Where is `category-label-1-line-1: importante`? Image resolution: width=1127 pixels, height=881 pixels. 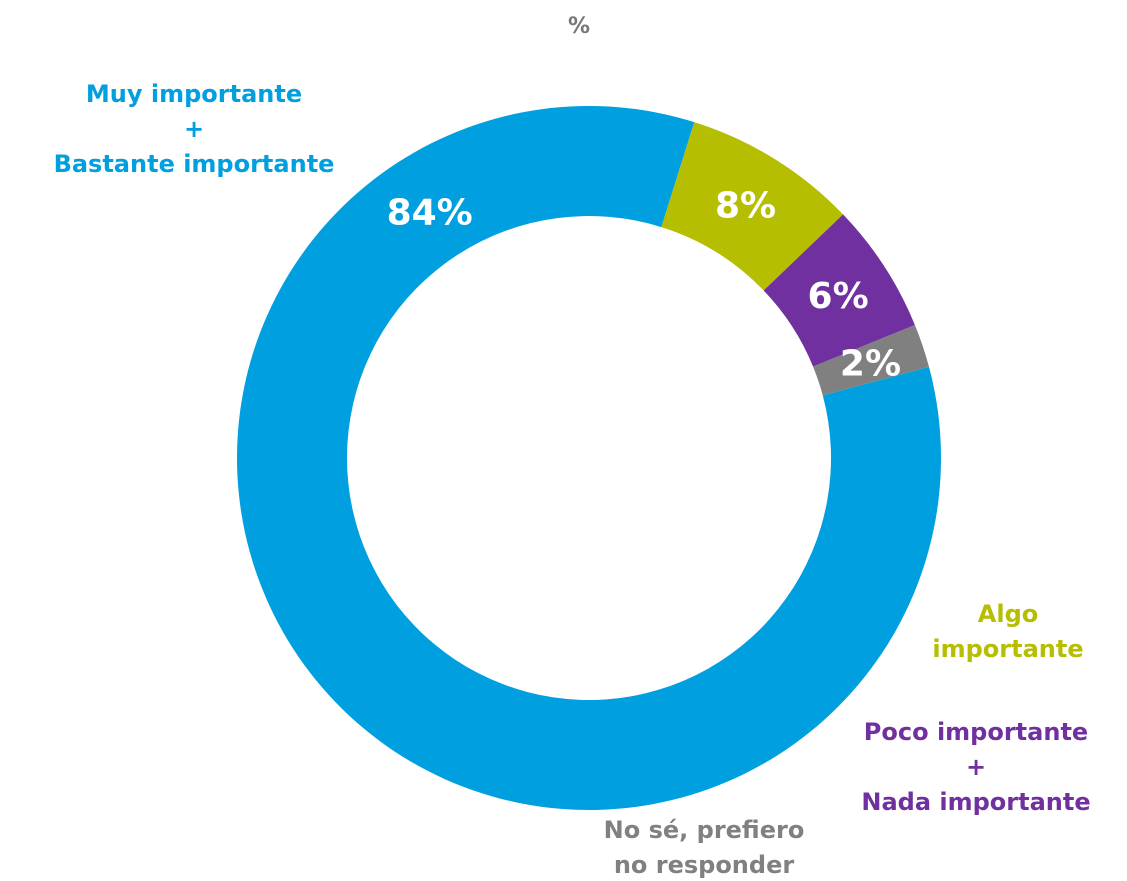
category-label-1-line-1: importante is located at coordinates (1007, 649).